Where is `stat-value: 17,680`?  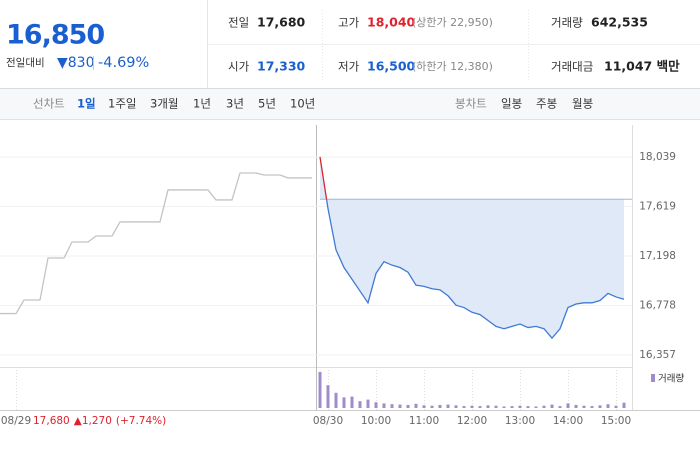 stat-value: 17,680 is located at coordinates (281, 22).